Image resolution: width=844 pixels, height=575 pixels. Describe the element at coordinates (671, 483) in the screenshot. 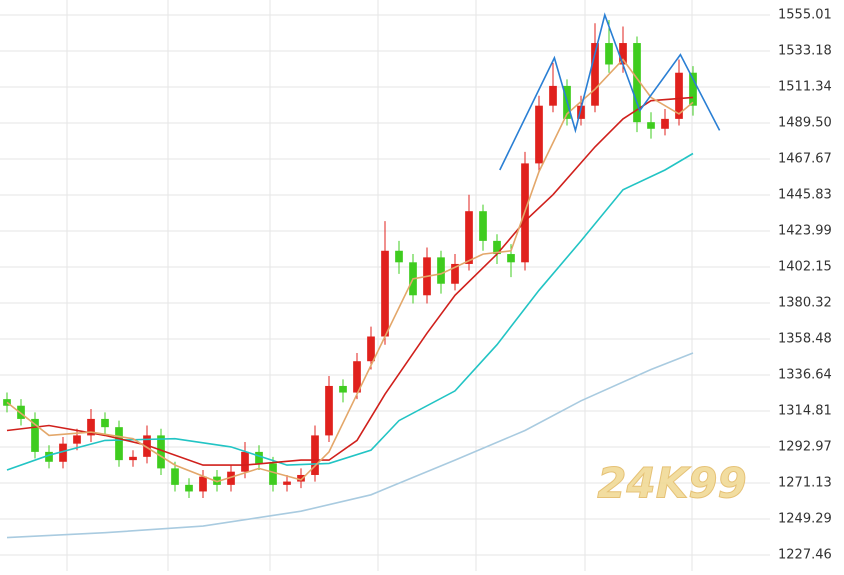

I see `watermark: 24K99` at that location.